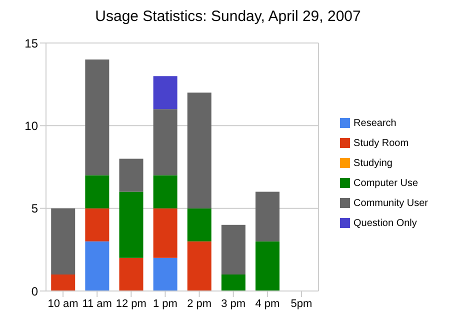  Describe the element at coordinates (385, 223) in the screenshot. I see `legend-label: Question Only` at that location.